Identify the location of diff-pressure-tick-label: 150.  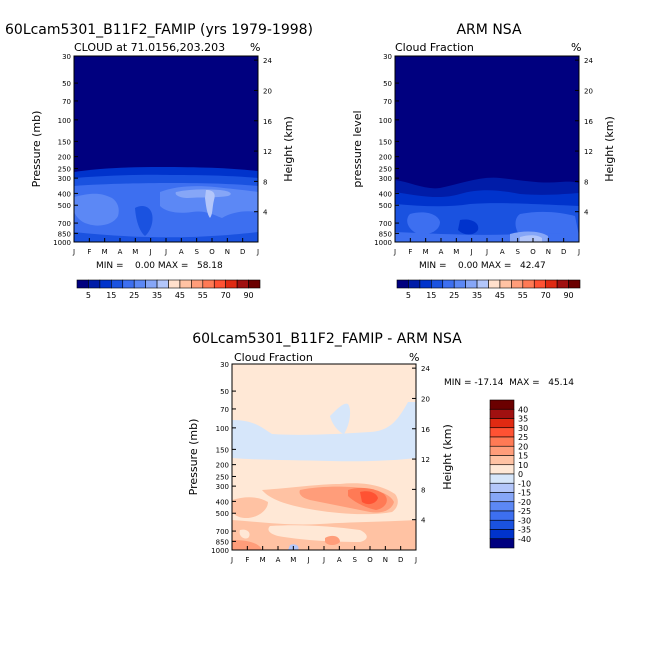
(222, 450).